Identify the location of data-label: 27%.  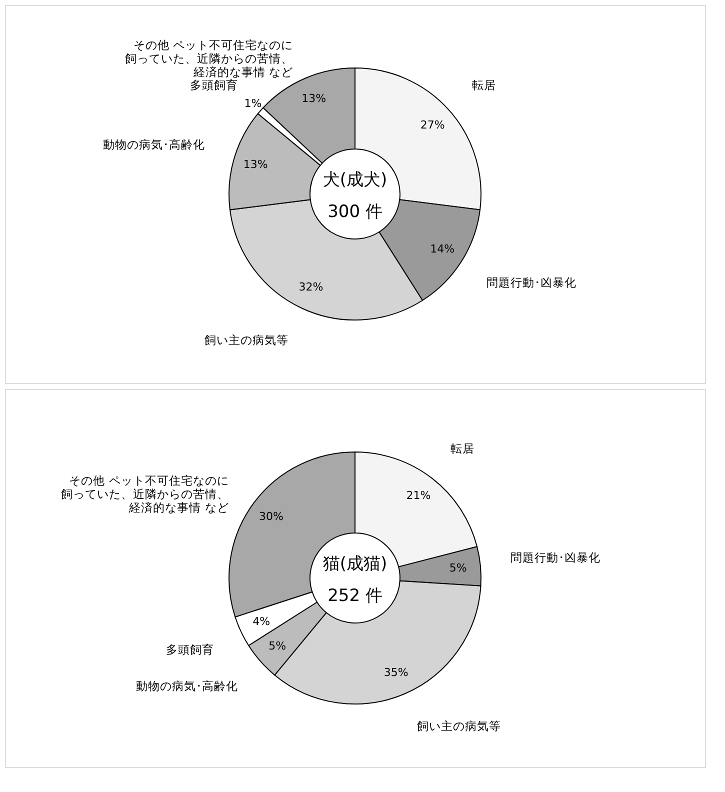
(432, 125).